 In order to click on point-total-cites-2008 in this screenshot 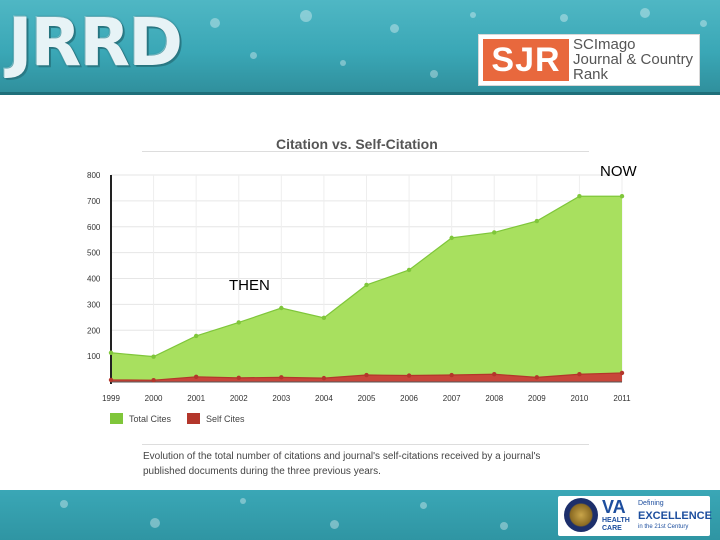, I will do `click(494, 232)`.